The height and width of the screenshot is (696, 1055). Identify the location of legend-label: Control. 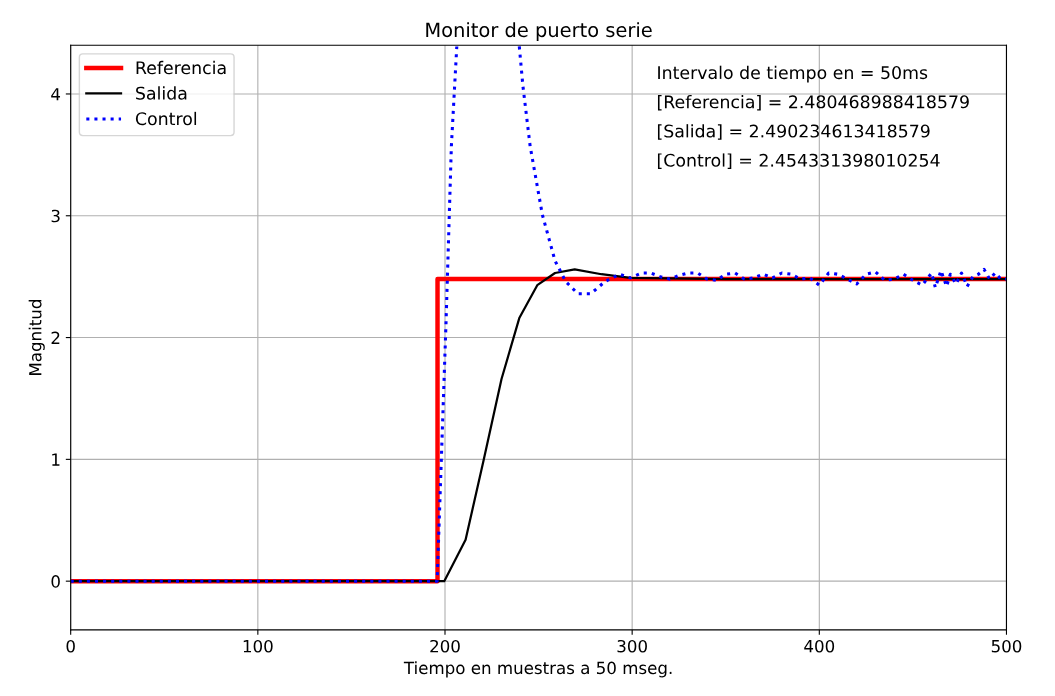
(166, 118).